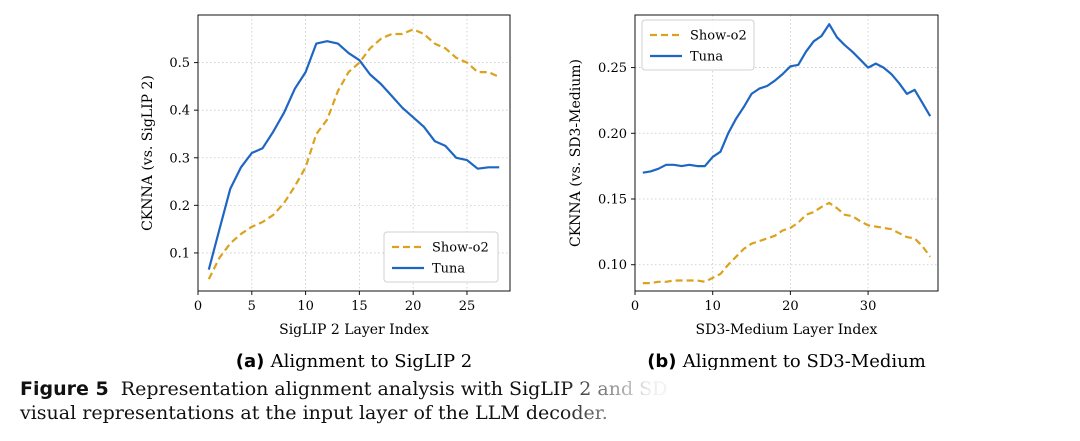  What do you see at coordinates (359, 306) in the screenshot?
I see `x-tick-label: 15` at bounding box center [359, 306].